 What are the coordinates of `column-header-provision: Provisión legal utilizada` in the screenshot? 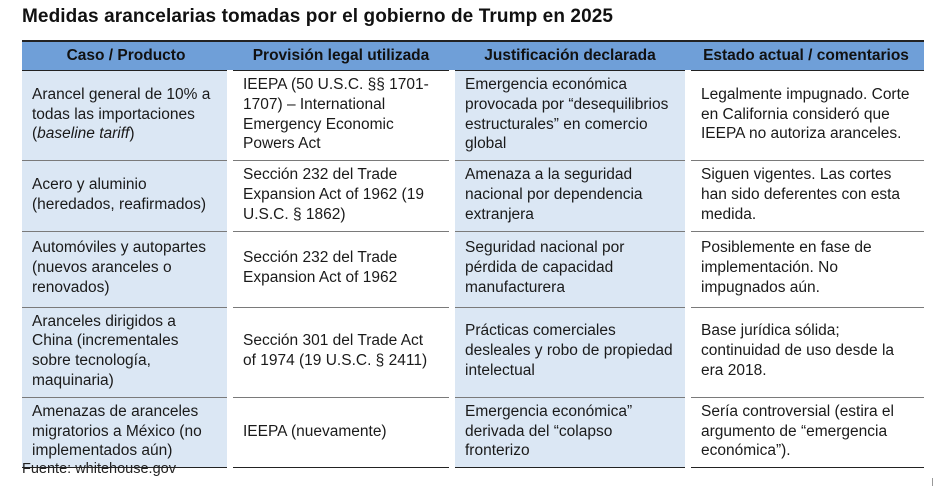 It's located at (341, 55).